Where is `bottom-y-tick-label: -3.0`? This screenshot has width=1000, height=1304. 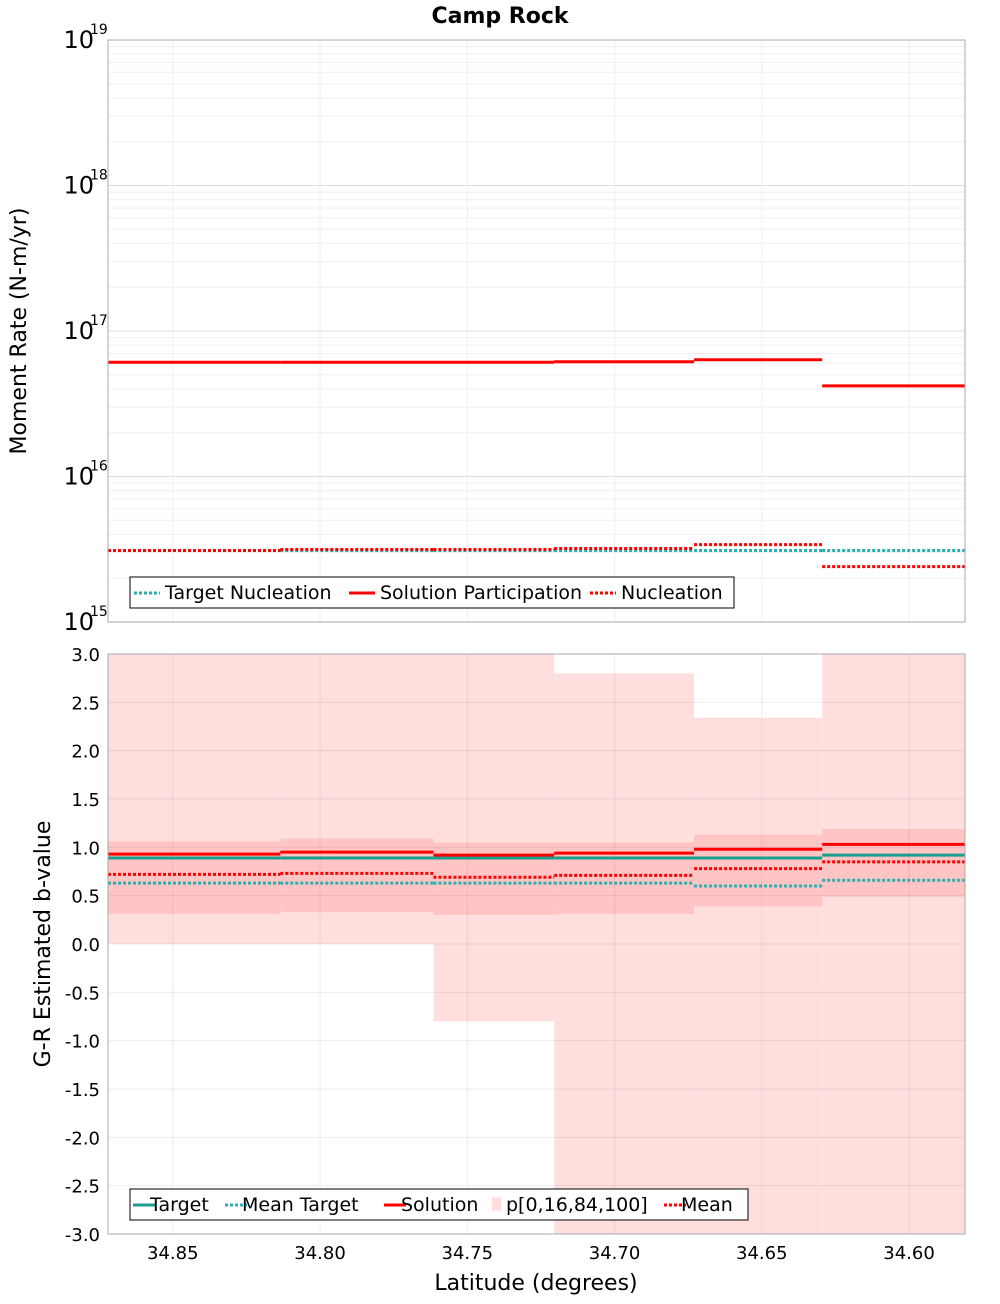 bottom-y-tick-label: -3.0 is located at coordinates (82, 1235).